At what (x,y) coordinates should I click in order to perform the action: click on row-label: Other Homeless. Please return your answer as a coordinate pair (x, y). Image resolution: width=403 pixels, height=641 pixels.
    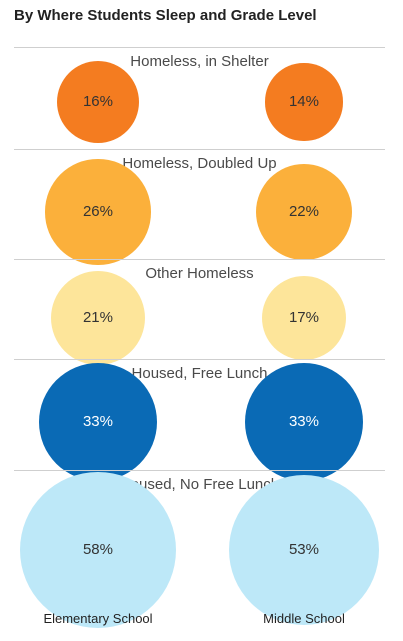
    Looking at the image, I should click on (199, 273).